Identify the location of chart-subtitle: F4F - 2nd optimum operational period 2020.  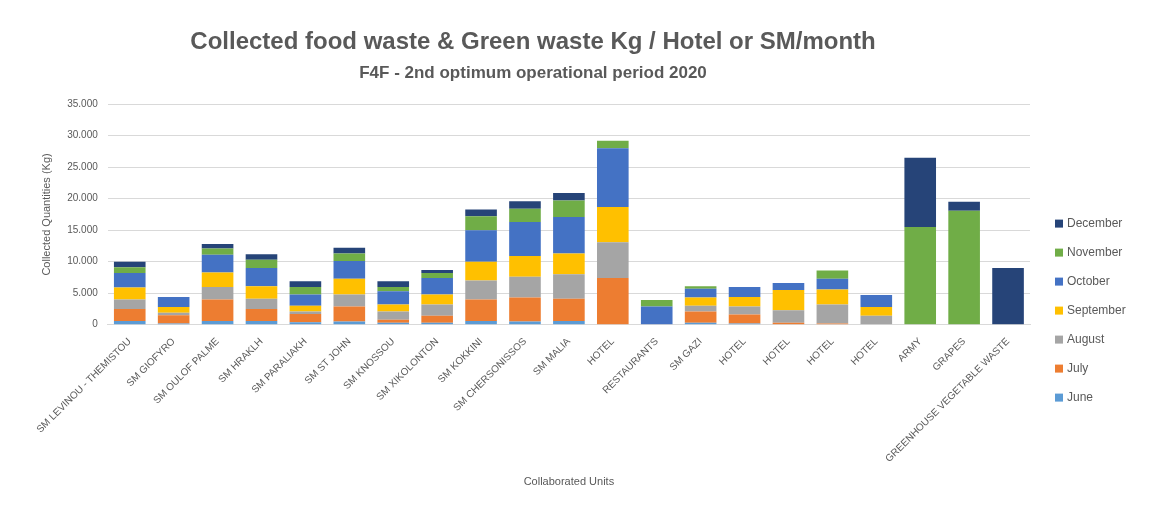
(533, 72).